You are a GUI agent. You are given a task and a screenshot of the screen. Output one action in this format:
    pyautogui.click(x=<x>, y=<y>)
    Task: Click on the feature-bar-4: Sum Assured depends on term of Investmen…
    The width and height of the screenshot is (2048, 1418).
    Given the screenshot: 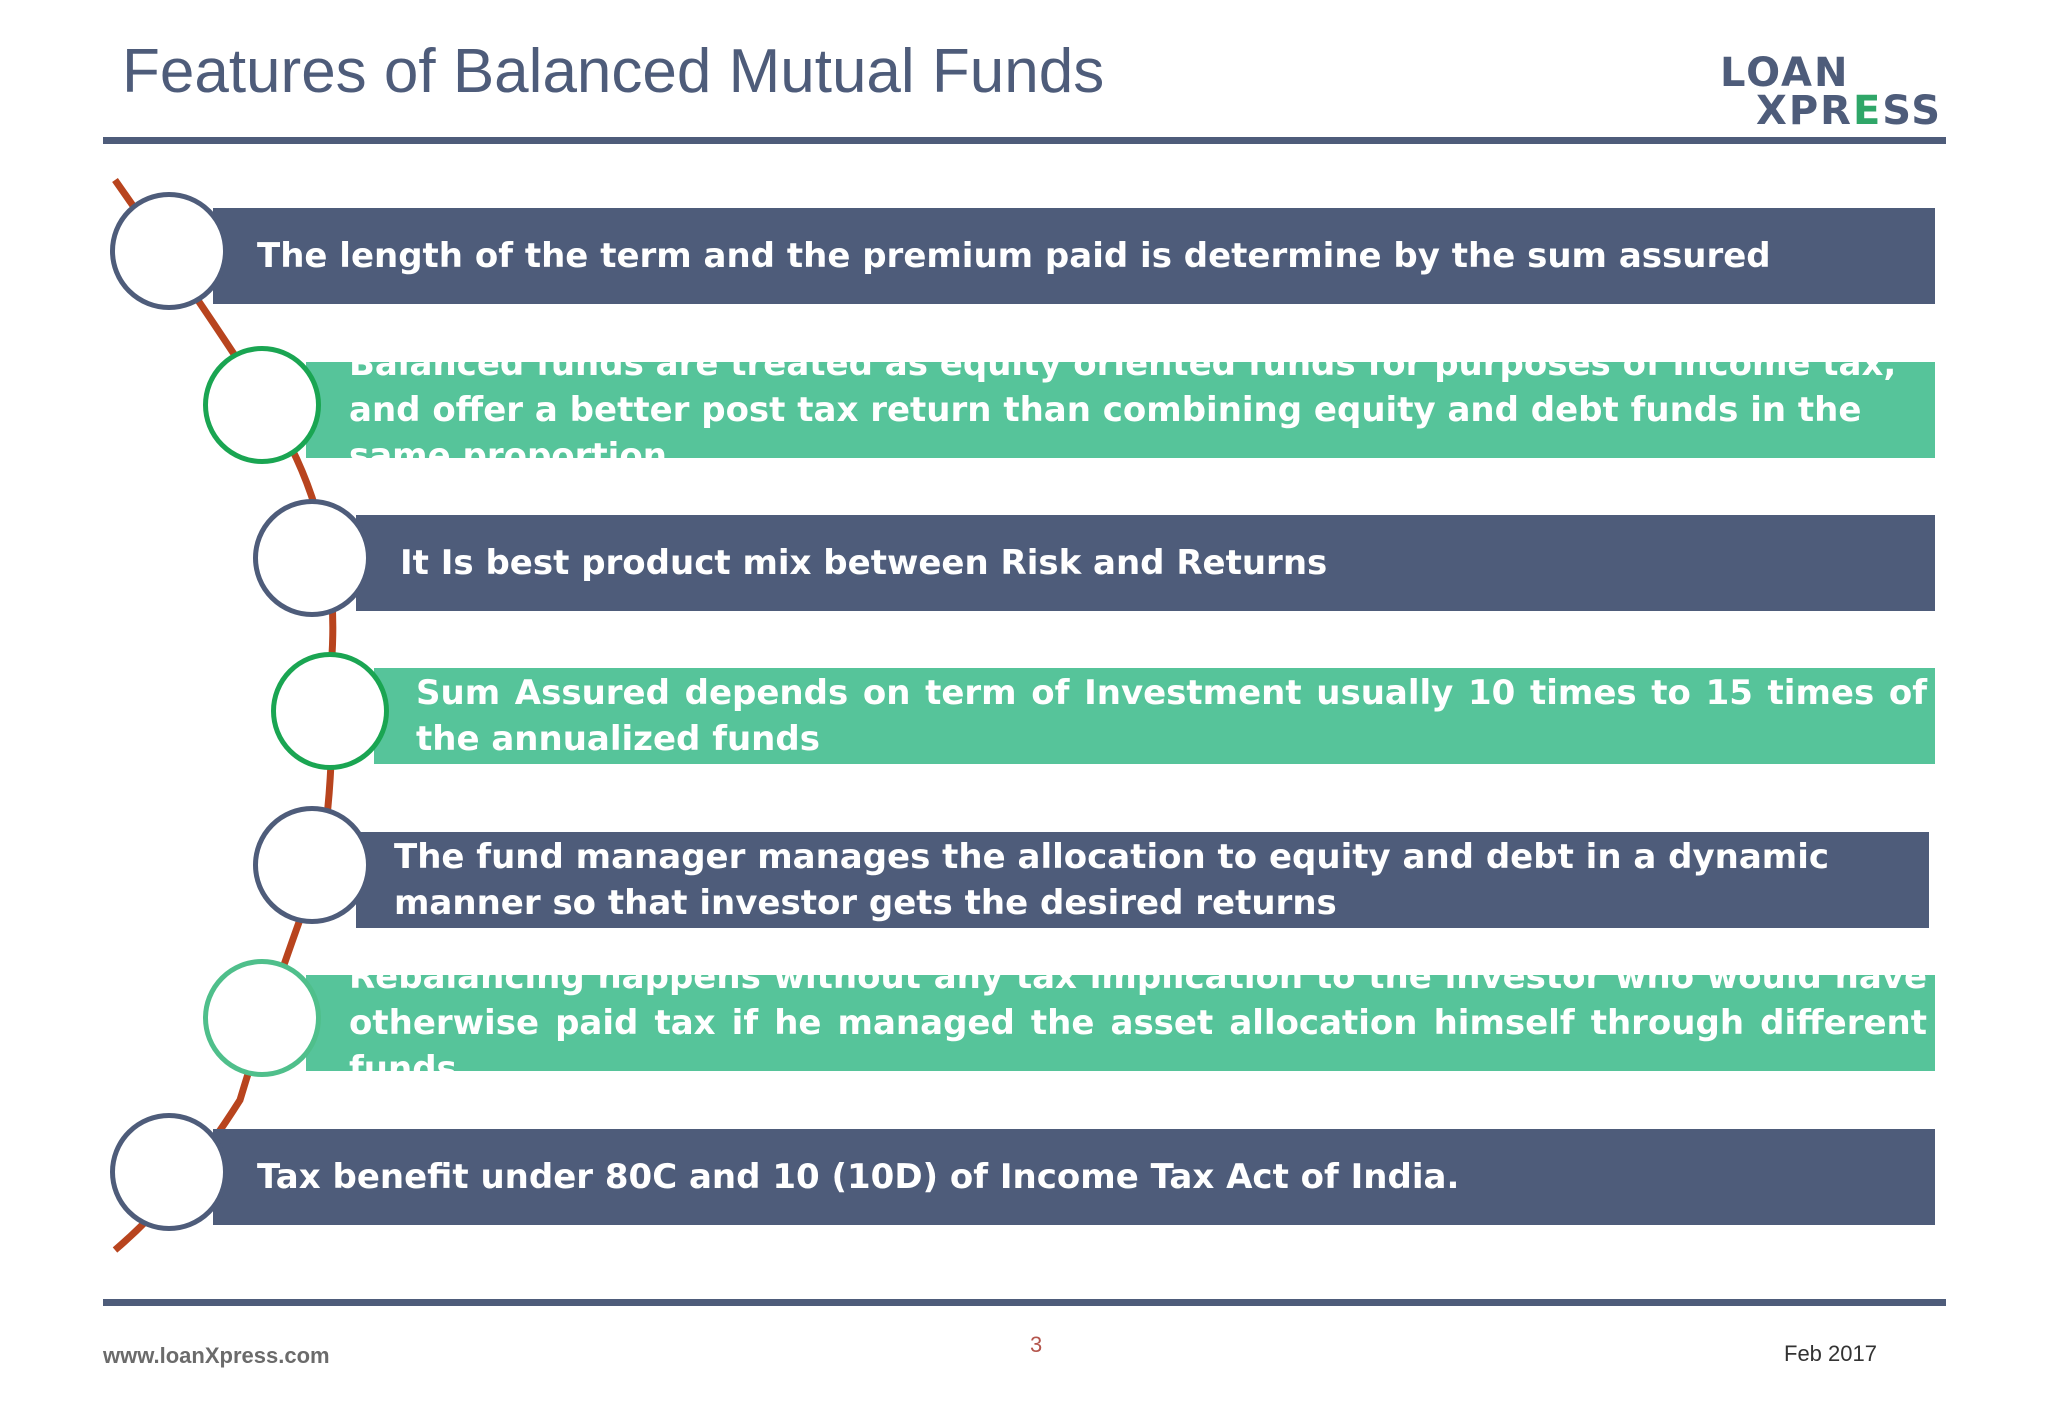 What is the action you would take?
    pyautogui.click(x=1154, y=716)
    